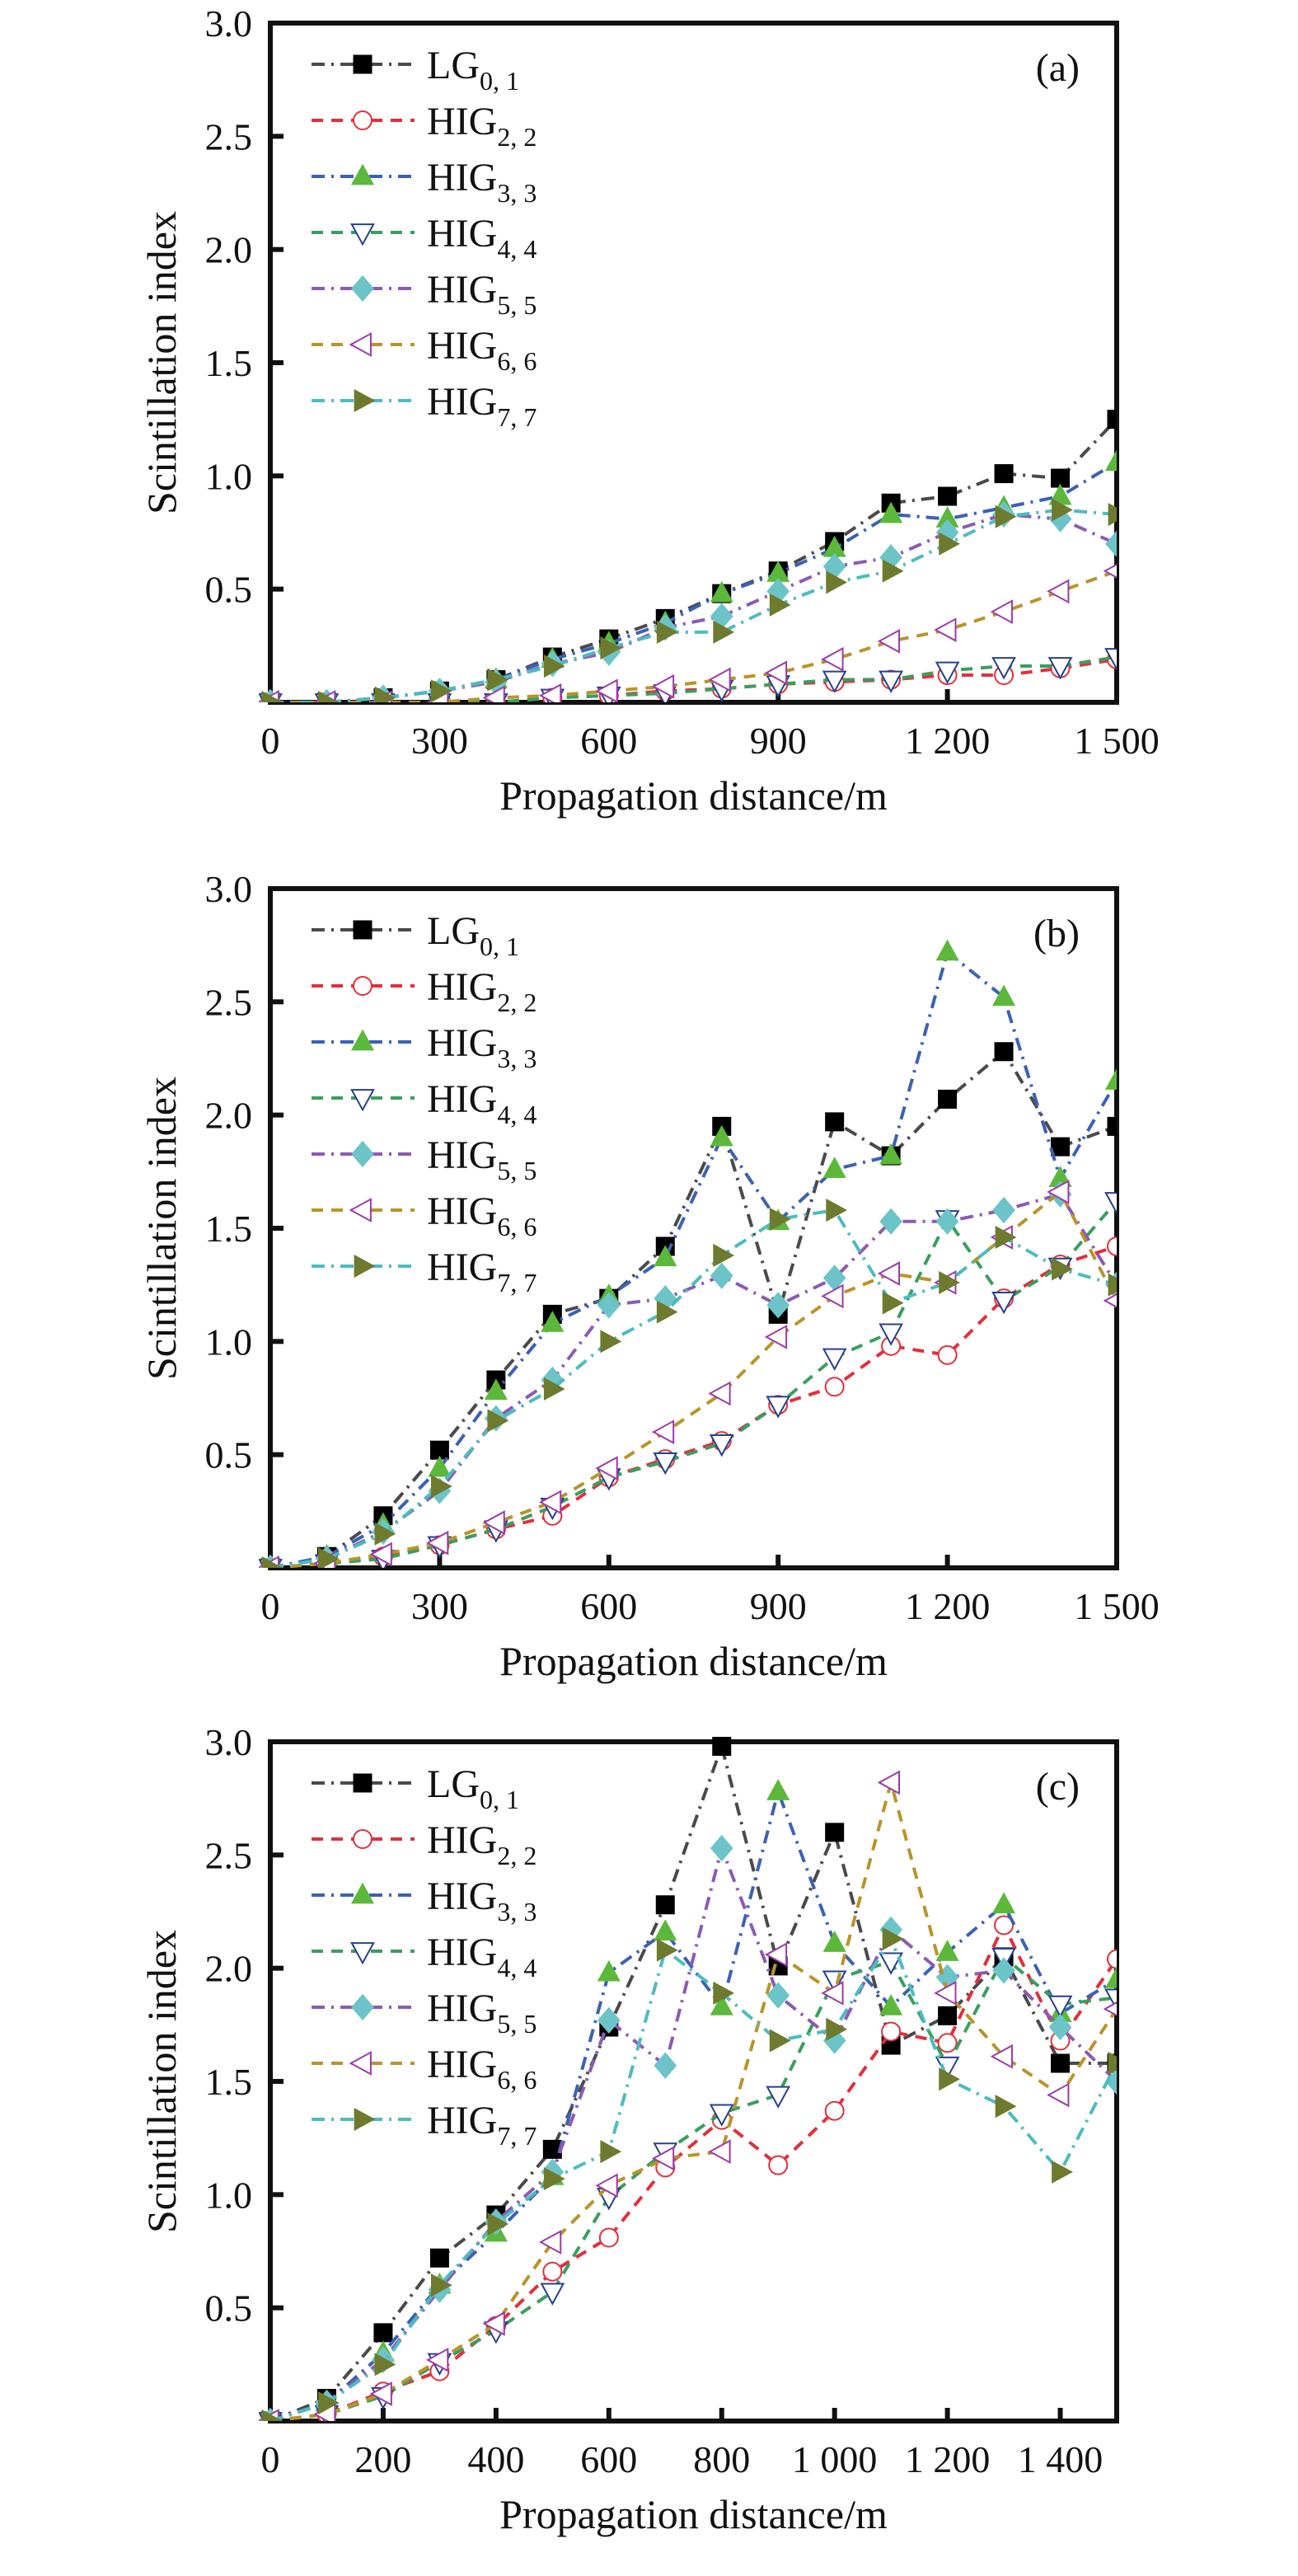 The image size is (1298, 2576). Describe the element at coordinates (229, 1855) in the screenshot. I see `y-tick-label: 2.5` at that location.